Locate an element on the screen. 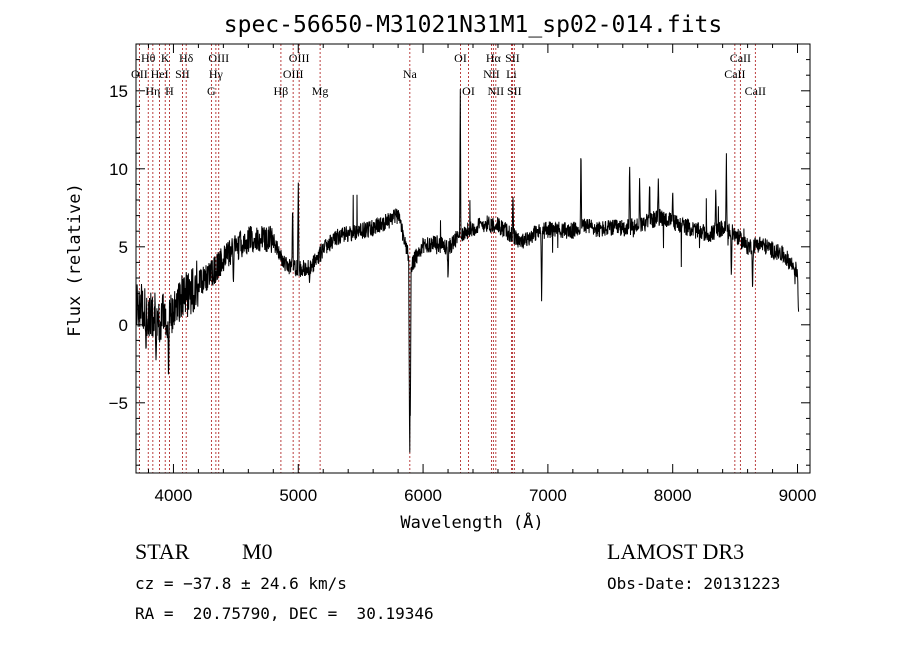  object-class: STAR is located at coordinates (162, 551).